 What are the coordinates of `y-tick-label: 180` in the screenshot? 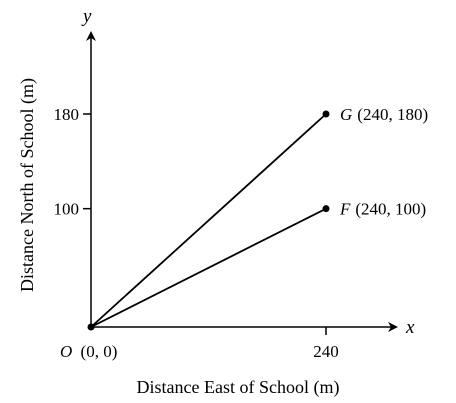 It's located at (67, 114).